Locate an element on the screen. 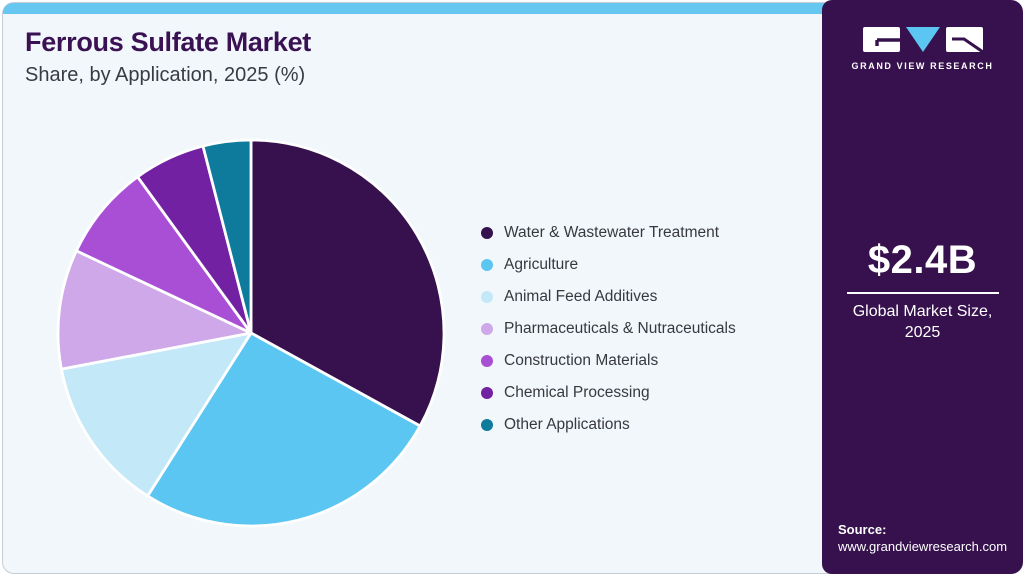 Image resolution: width=1025 pixels, height=576 pixels. market-size-value: $2.4B is located at coordinates (922, 260).